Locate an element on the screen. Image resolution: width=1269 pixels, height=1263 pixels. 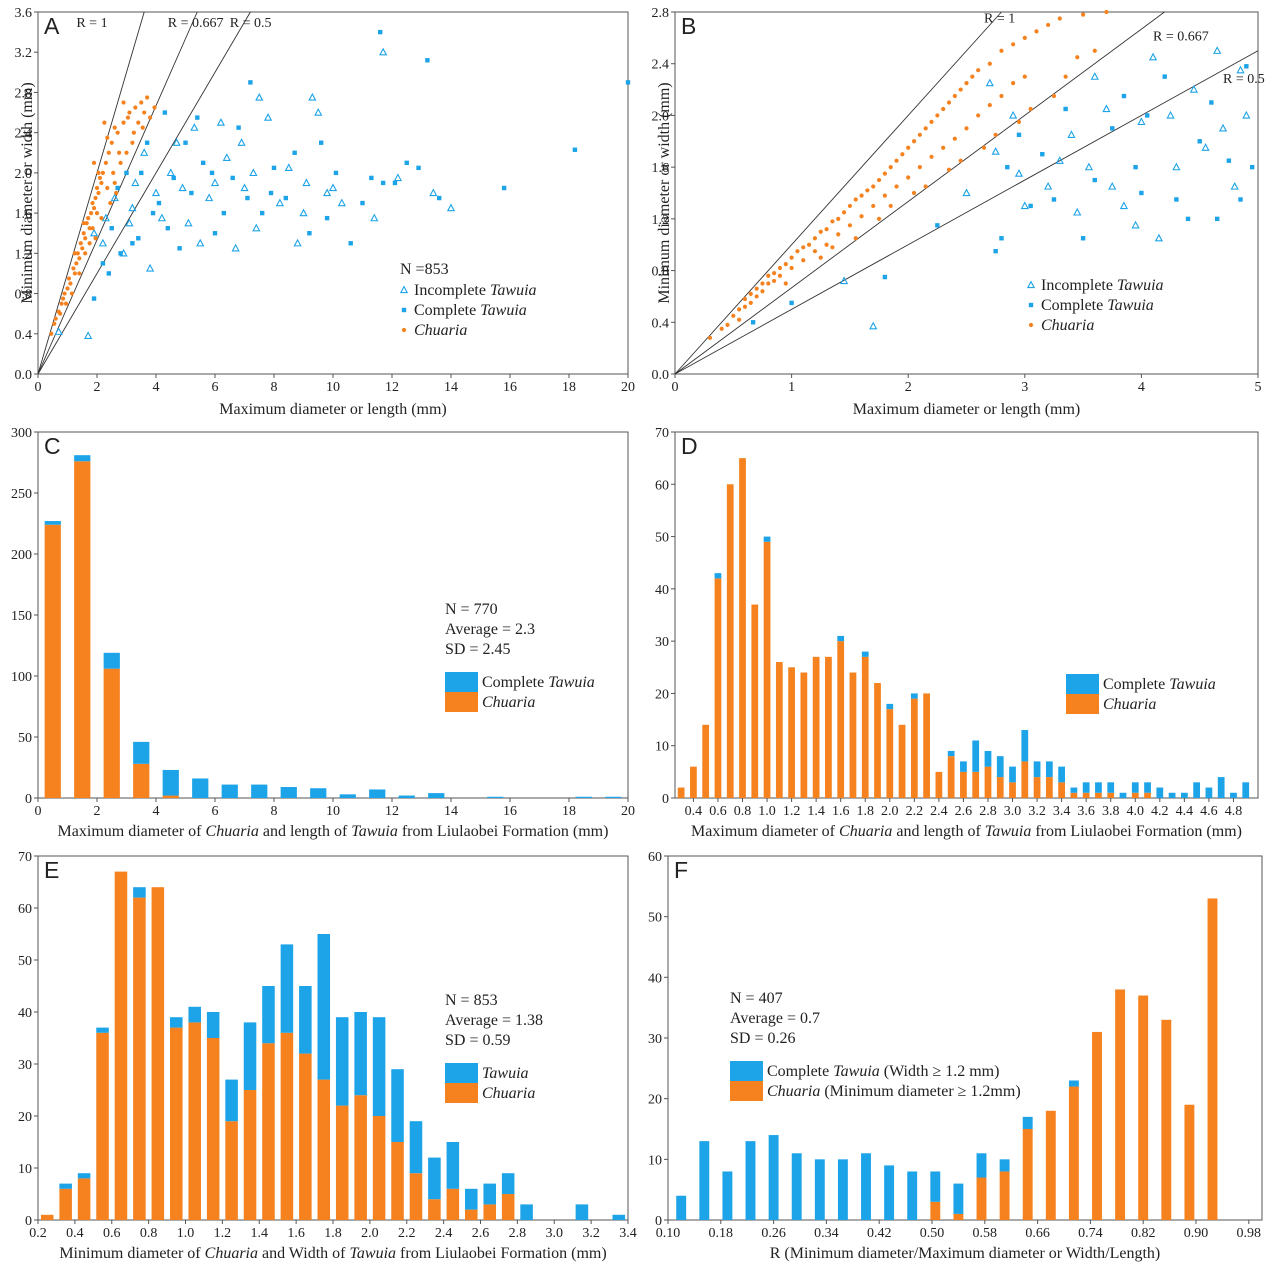
panel-label: E is located at coordinates (51, 870).